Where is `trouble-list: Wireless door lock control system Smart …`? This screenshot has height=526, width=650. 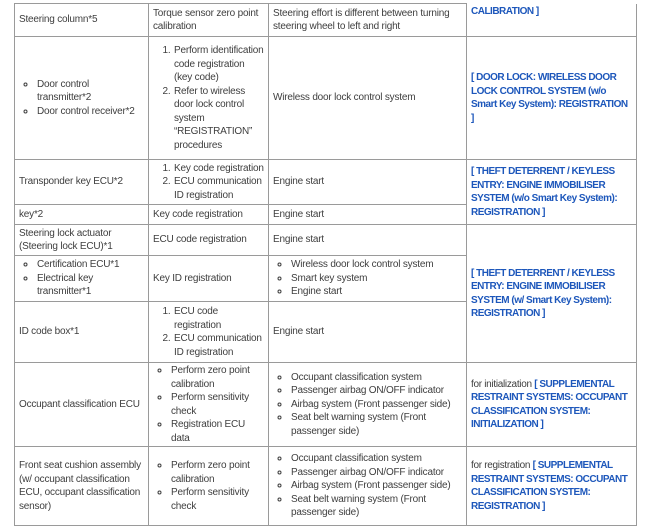
trouble-list: Wireless door lock control system Smart … is located at coordinates (367, 278).